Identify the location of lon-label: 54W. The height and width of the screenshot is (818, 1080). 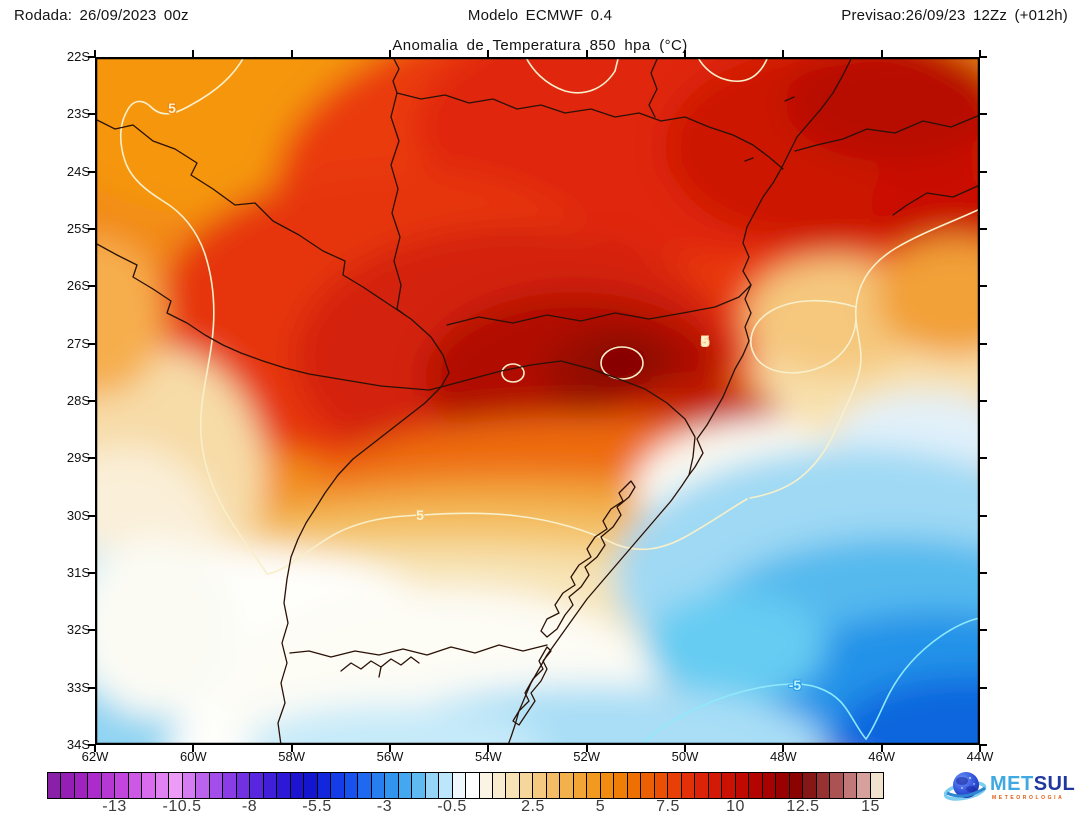
(488, 756).